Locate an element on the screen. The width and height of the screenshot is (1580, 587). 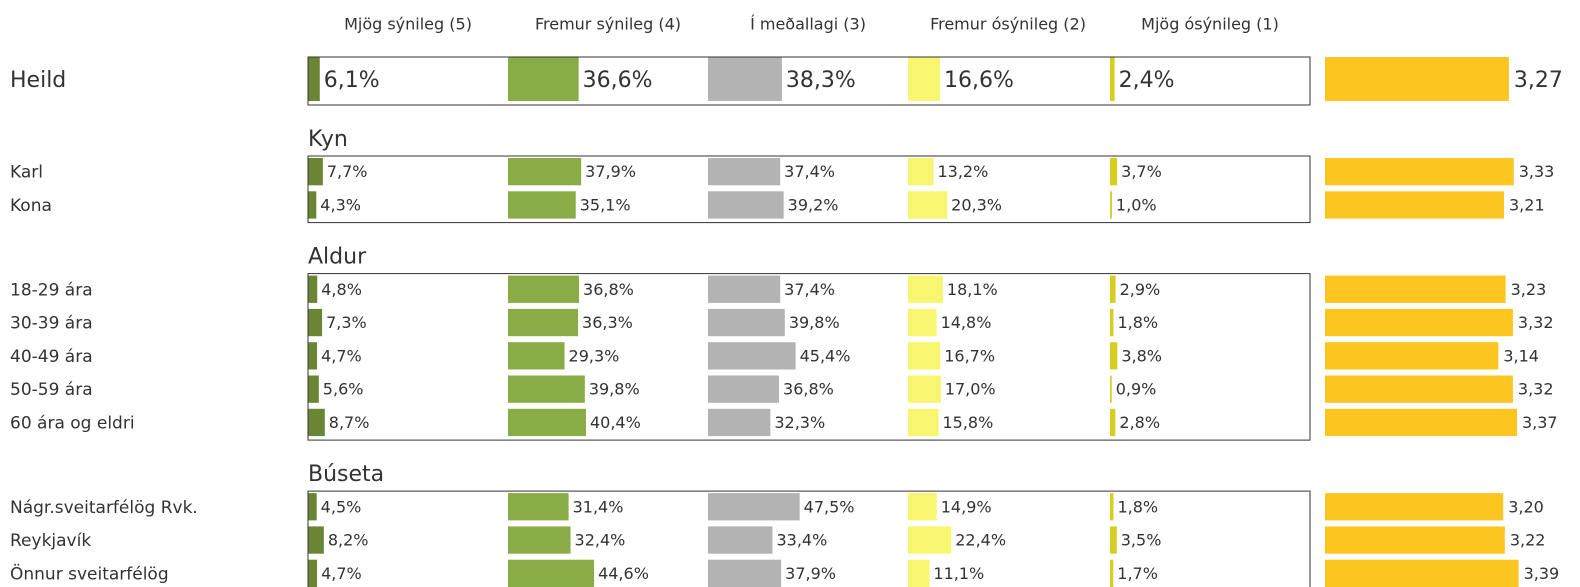
group-title: Kyn is located at coordinates (328, 139).